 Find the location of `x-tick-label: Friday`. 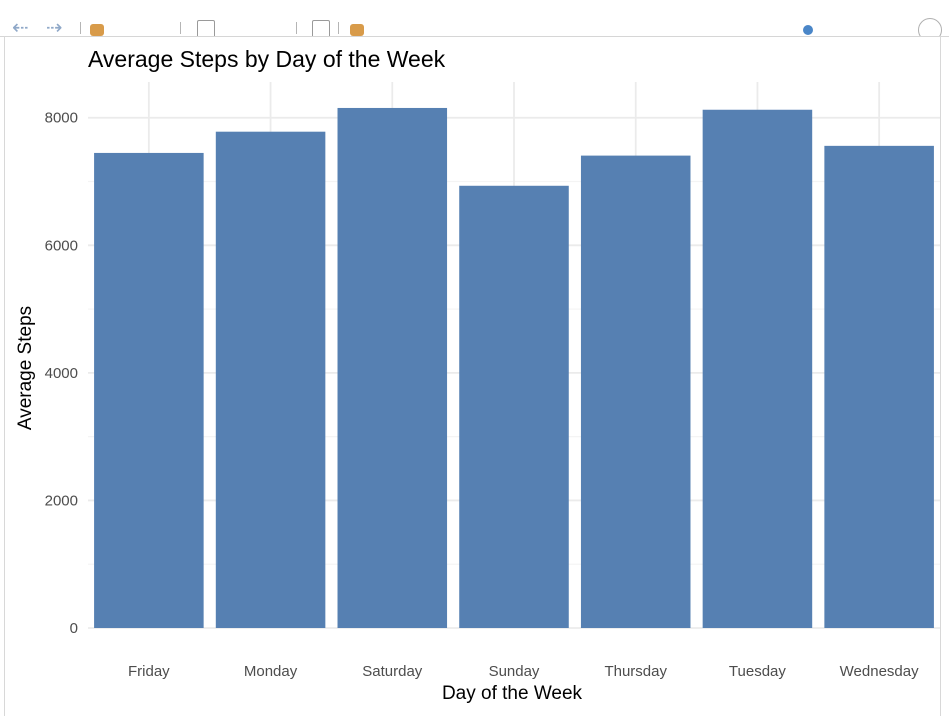

x-tick-label: Friday is located at coordinates (149, 671).